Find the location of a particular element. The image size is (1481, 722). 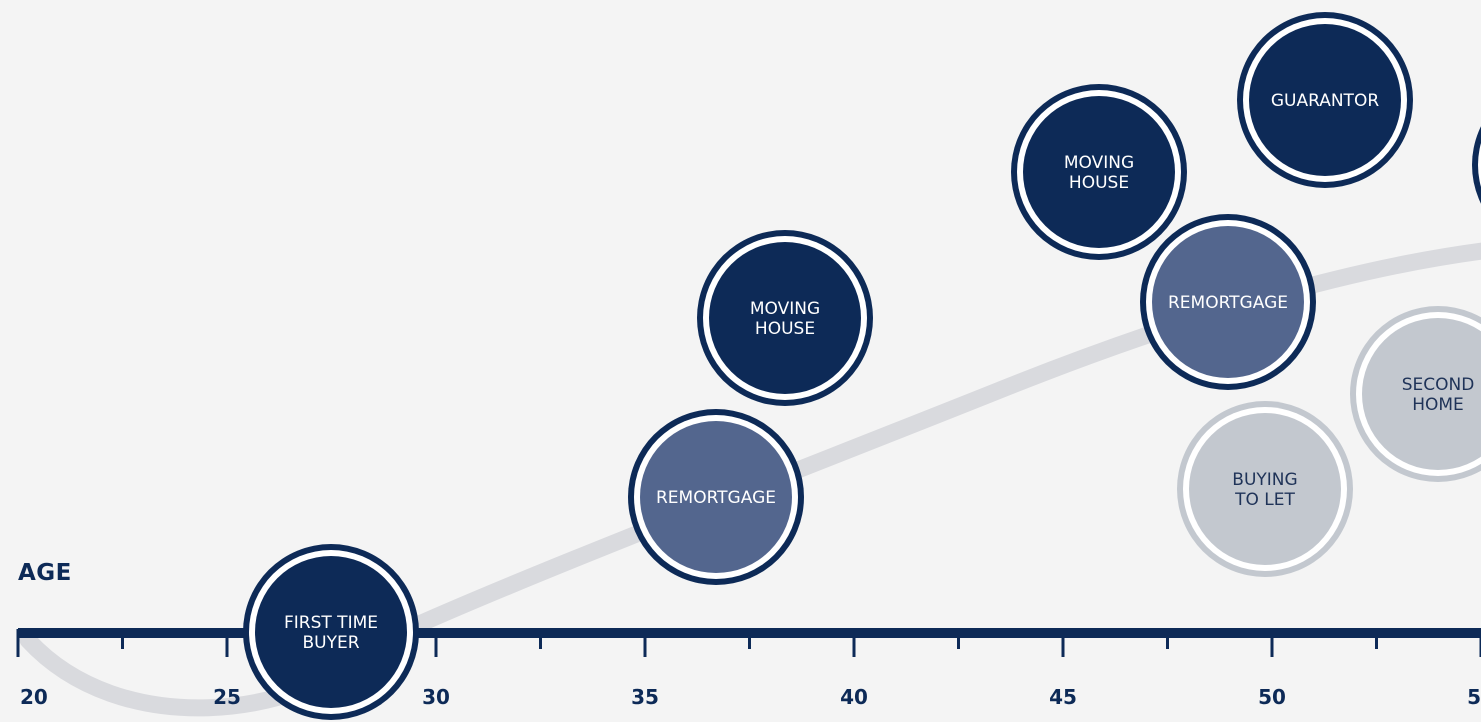

bubble-partial-top-right is located at coordinates (1476, 165).